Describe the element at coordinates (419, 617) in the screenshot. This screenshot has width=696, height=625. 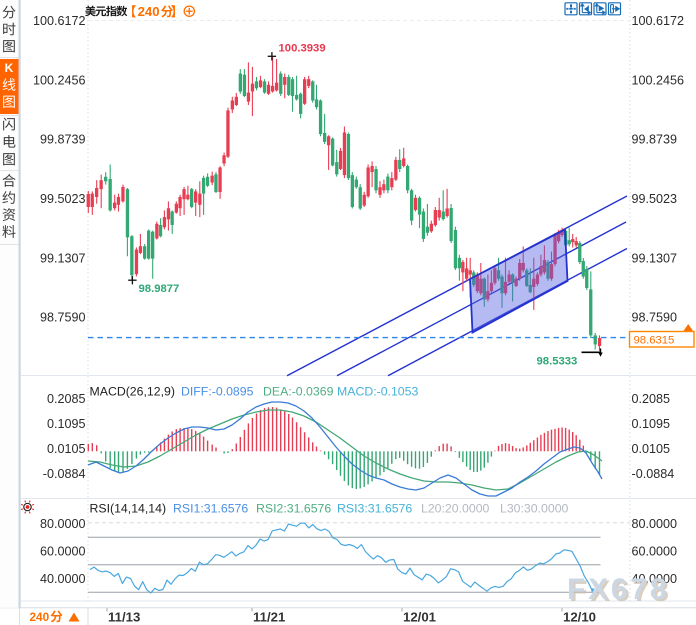
I see `svg-text: 12/01` at that location.